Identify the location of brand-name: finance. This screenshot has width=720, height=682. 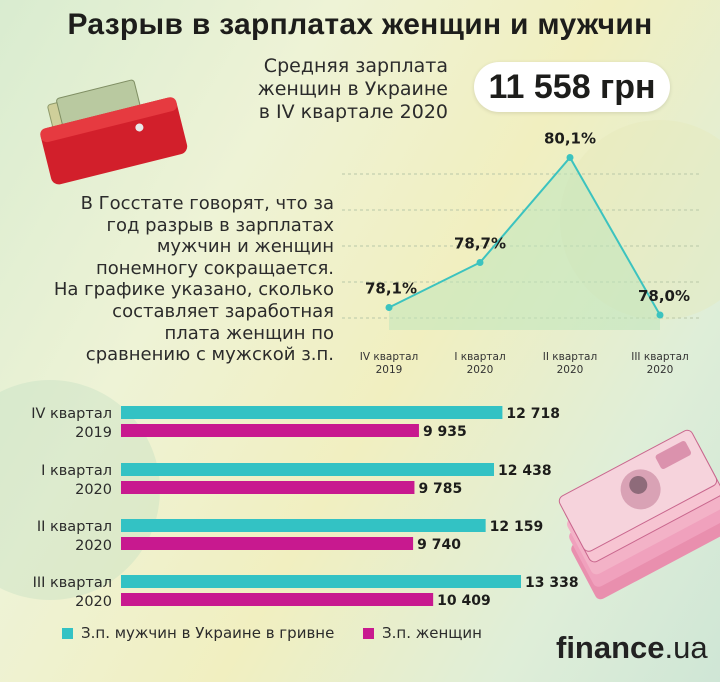
(610, 647).